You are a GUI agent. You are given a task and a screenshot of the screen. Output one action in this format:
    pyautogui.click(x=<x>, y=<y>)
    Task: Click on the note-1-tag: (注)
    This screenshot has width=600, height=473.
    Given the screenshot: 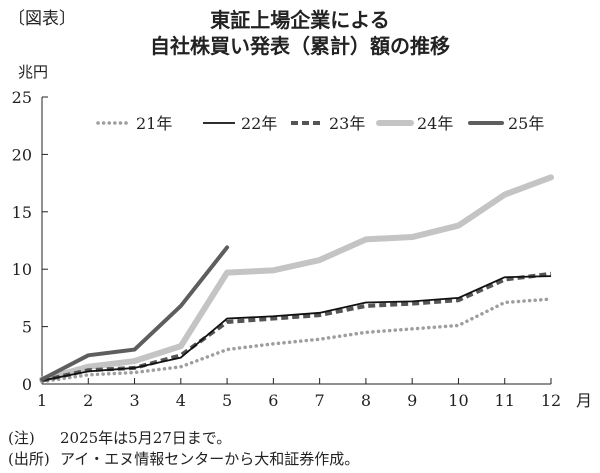 What is the action you would take?
    pyautogui.click(x=21, y=438)
    